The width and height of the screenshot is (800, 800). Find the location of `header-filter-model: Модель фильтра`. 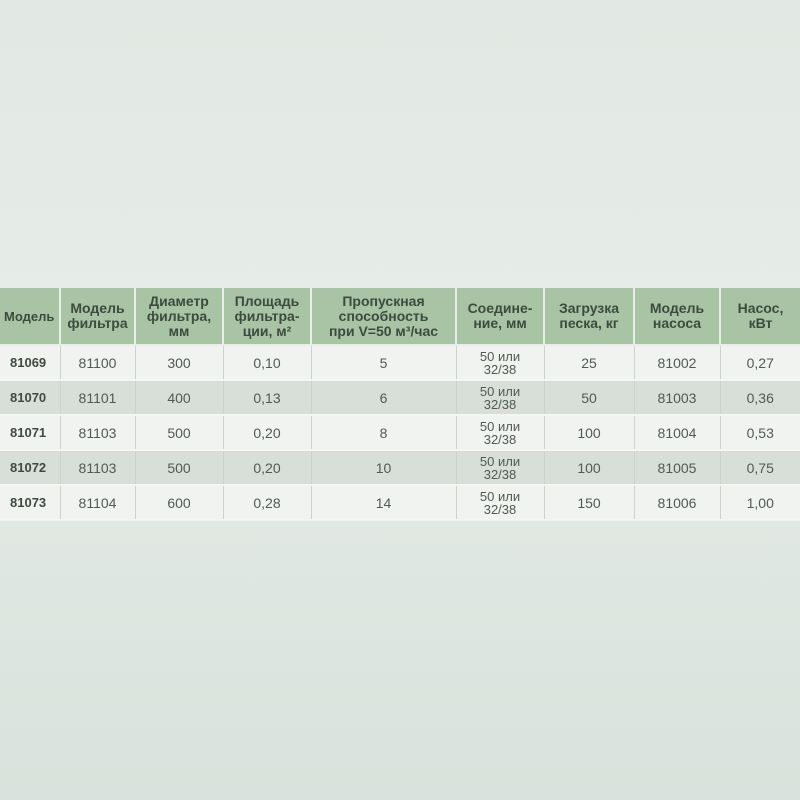

header-filter-model: Модель фильтра is located at coordinates (98, 317).